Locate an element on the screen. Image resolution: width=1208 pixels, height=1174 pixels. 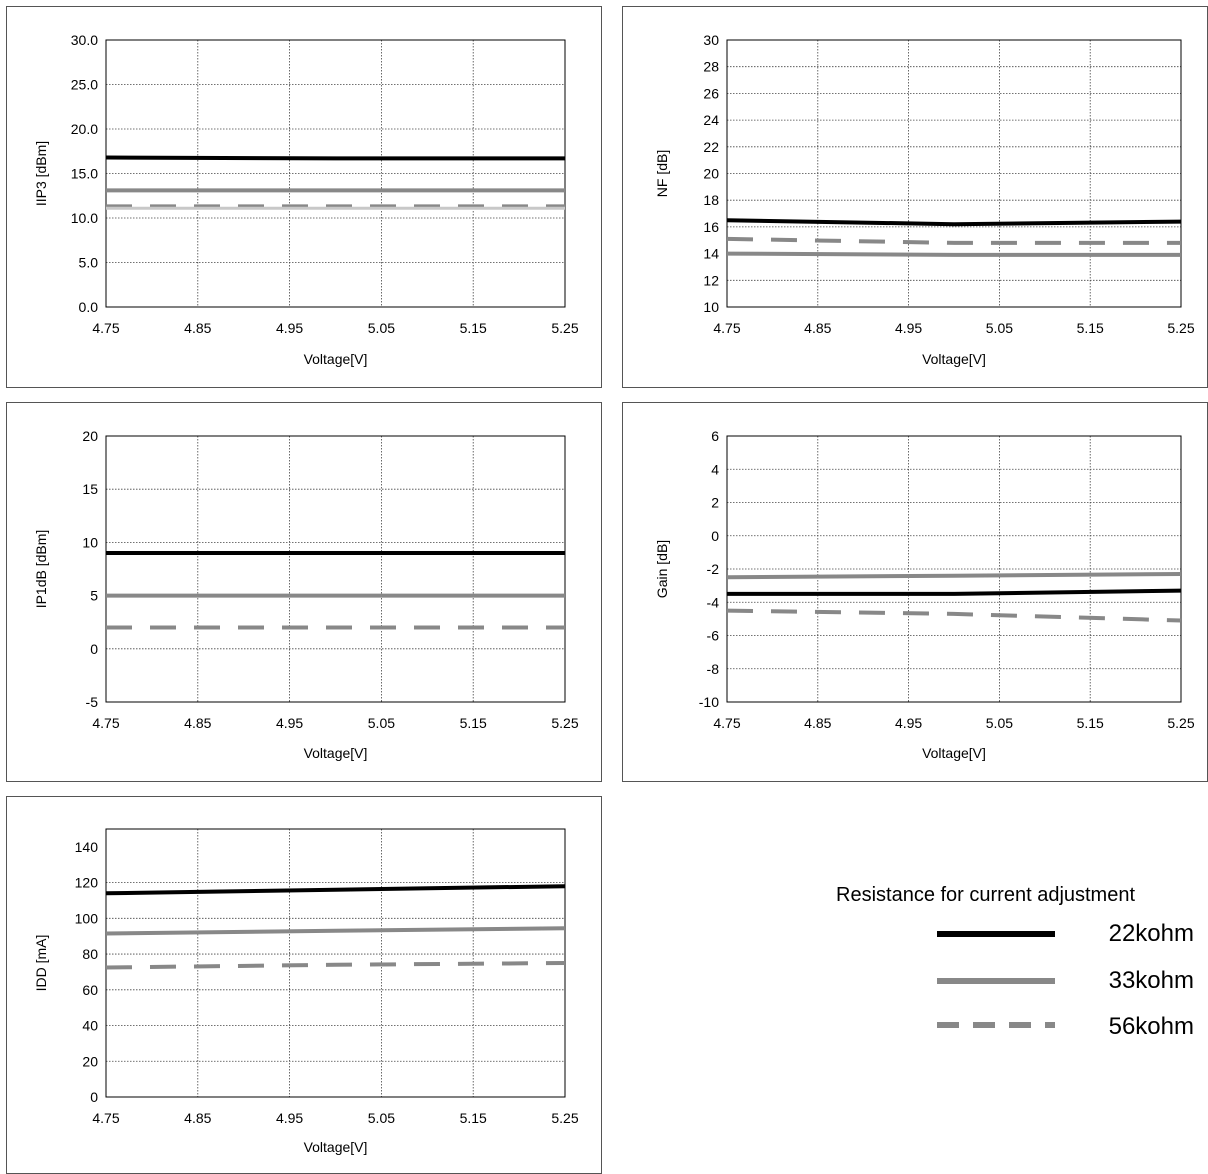
legend-item-56kohm: 56kohm is located at coordinates (1015, 1033).